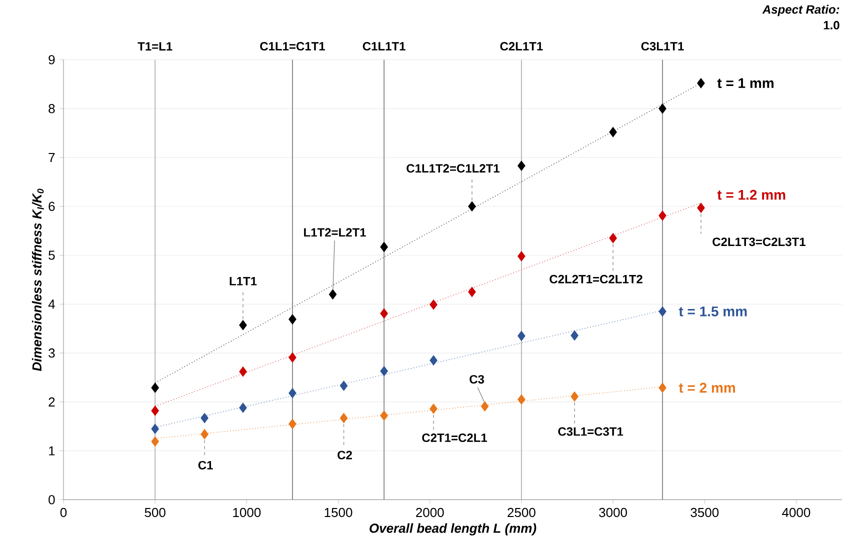 This screenshot has width=856, height=557. I want to click on x-tick-label: 2000, so click(430, 513).